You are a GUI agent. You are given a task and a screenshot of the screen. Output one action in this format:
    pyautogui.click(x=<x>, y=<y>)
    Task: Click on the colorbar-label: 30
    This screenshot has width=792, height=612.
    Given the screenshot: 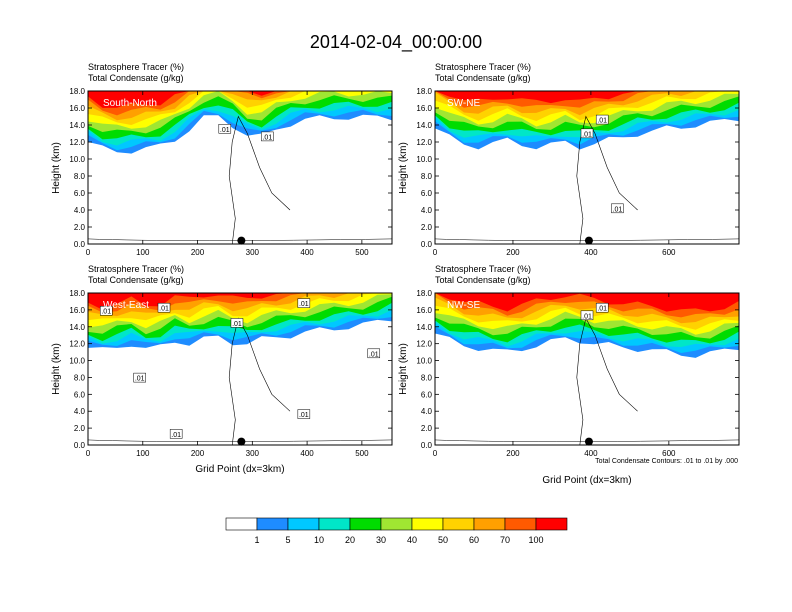 What is the action you would take?
    pyautogui.click(x=381, y=540)
    